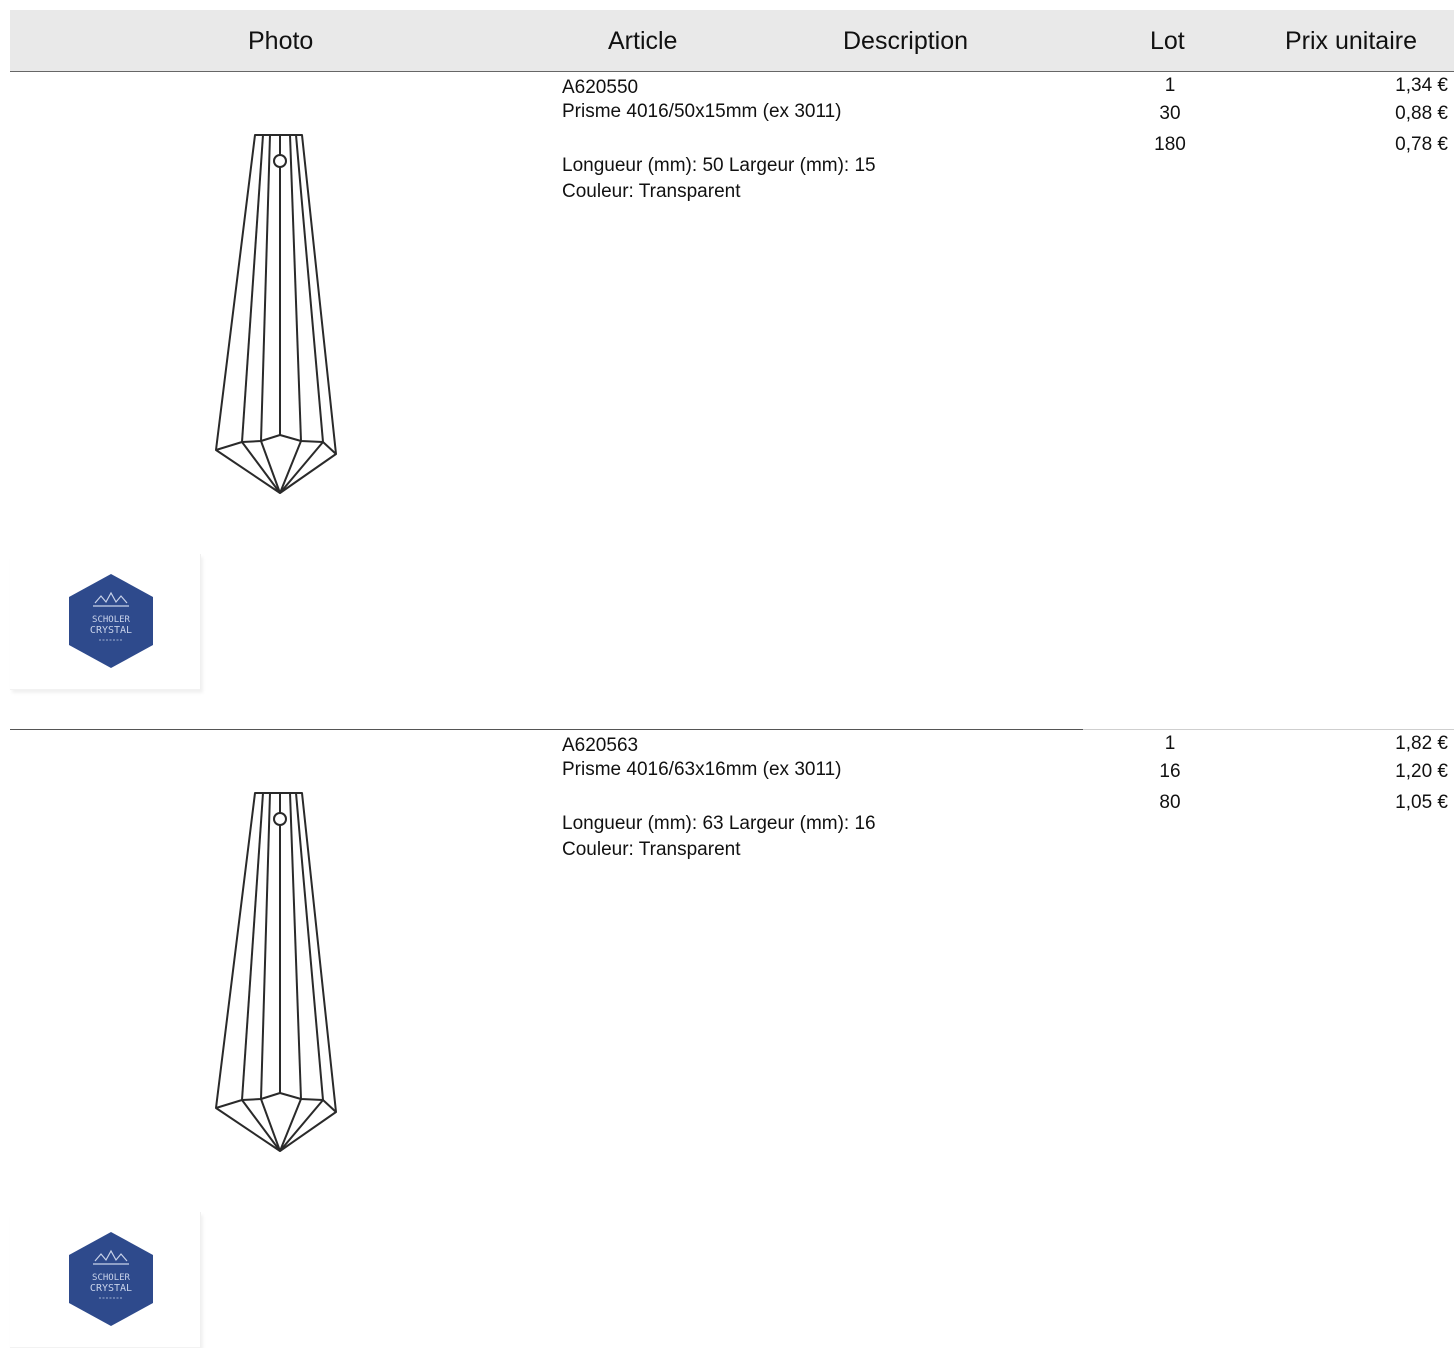  I want to click on header-prix-unitaire: Prix unitaire, so click(1351, 41).